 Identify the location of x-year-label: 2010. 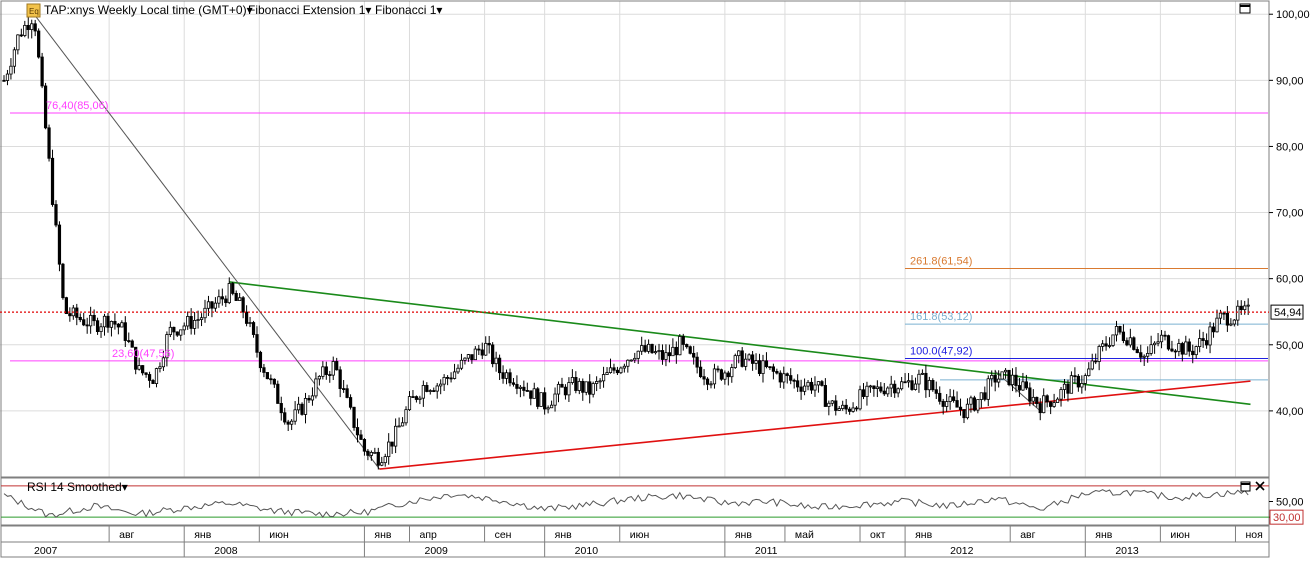
(587, 551).